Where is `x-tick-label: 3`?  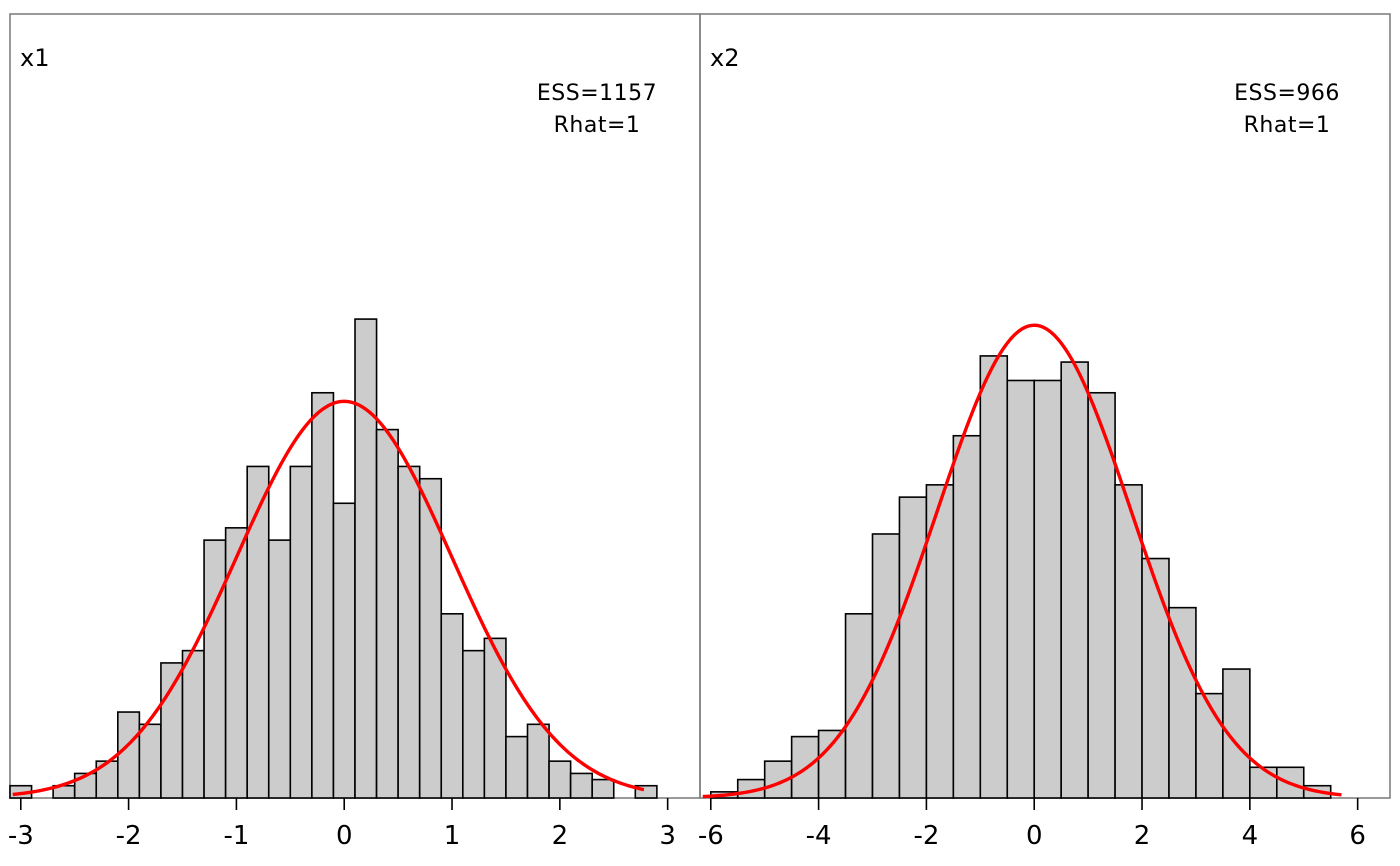
x-tick-label: 3 is located at coordinates (667, 836).